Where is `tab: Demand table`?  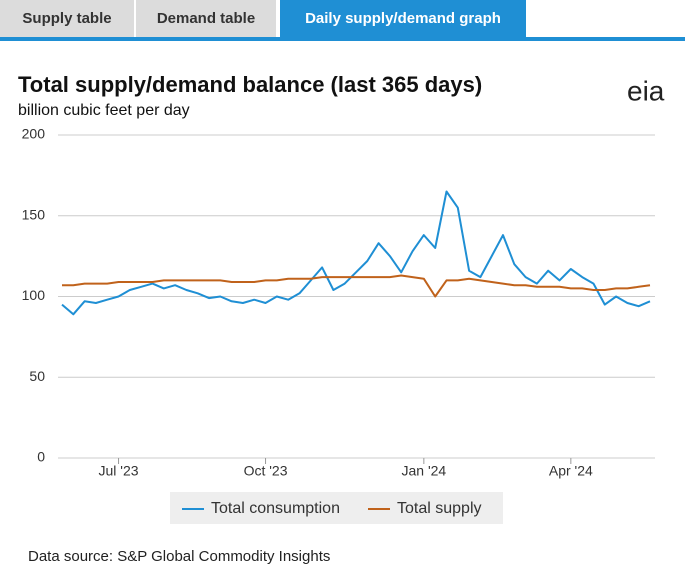
tab: Demand table is located at coordinates (206, 18).